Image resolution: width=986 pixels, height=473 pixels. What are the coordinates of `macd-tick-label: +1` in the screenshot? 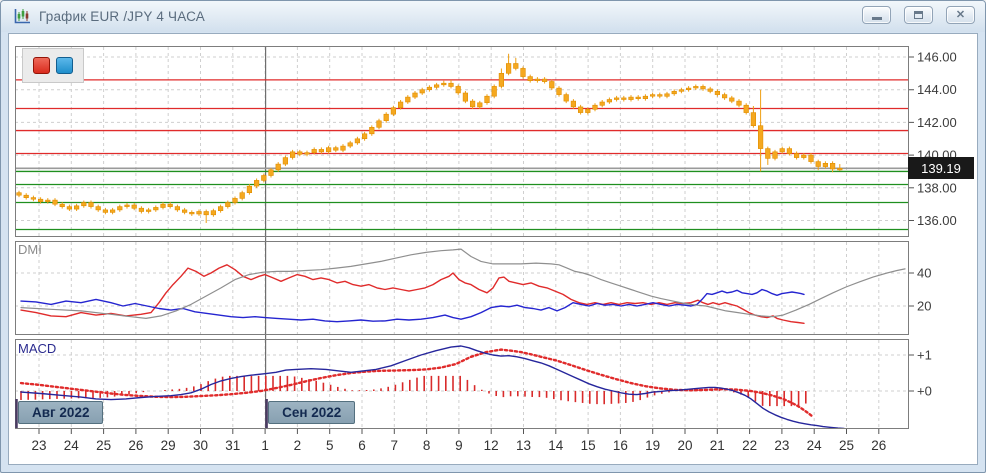 It's located at (924, 355).